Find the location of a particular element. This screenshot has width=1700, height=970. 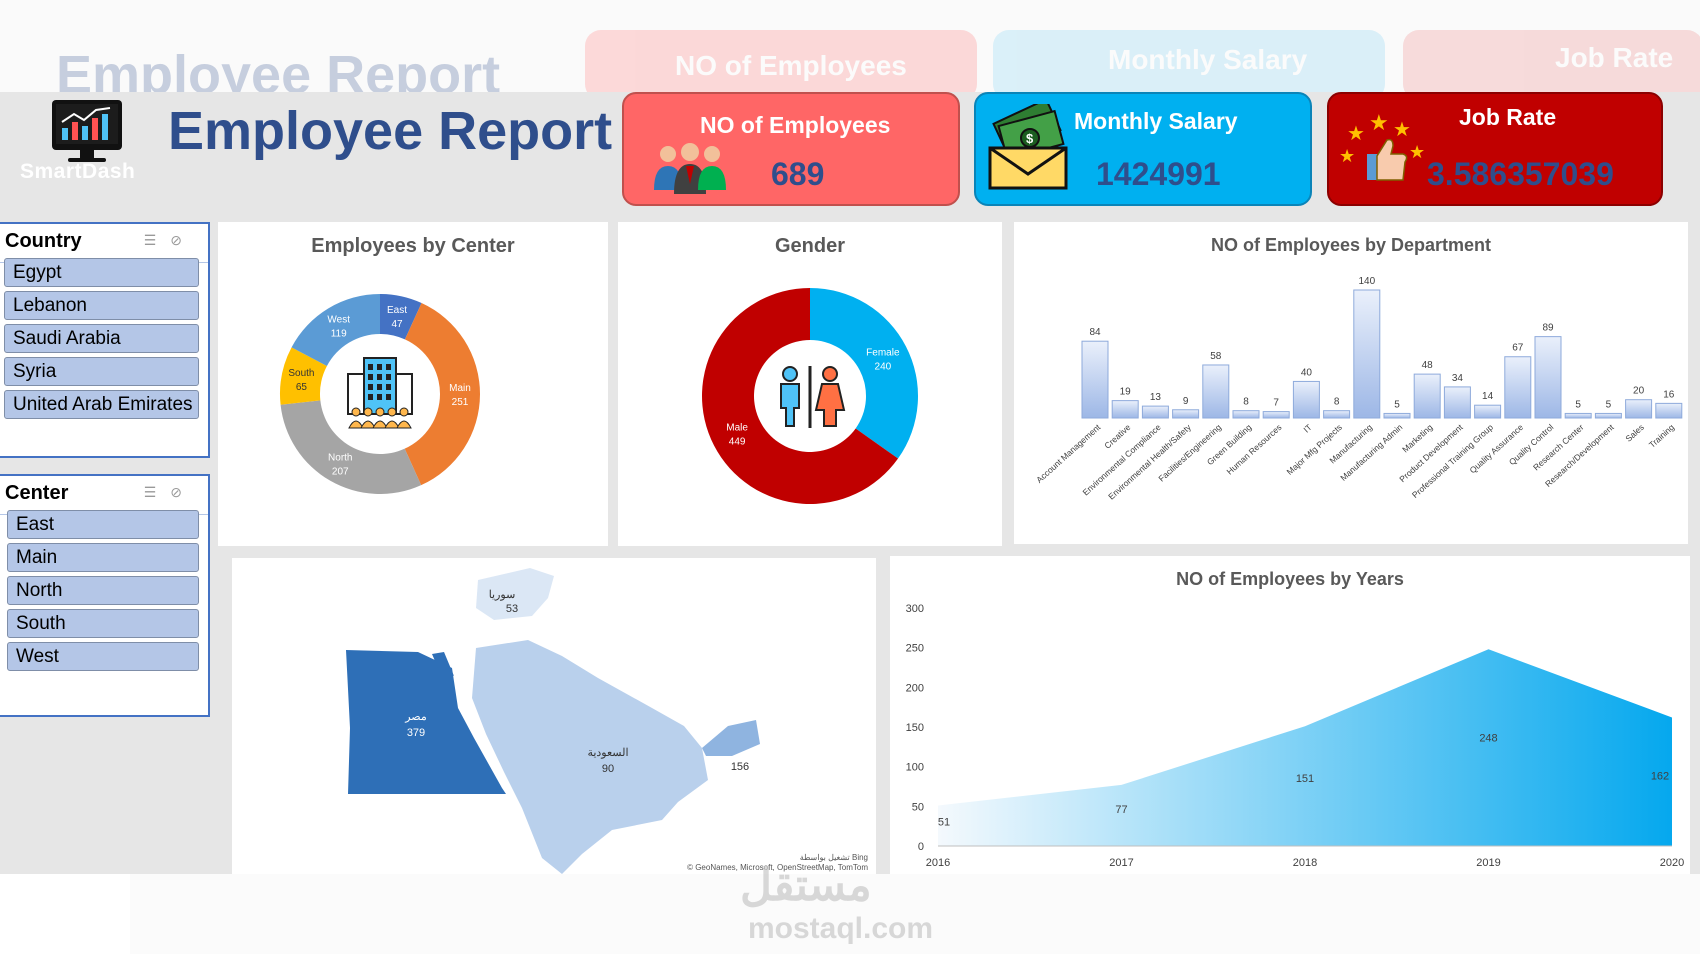

reflection-kpi-card: Monthly Salary is located at coordinates (1189, 61).